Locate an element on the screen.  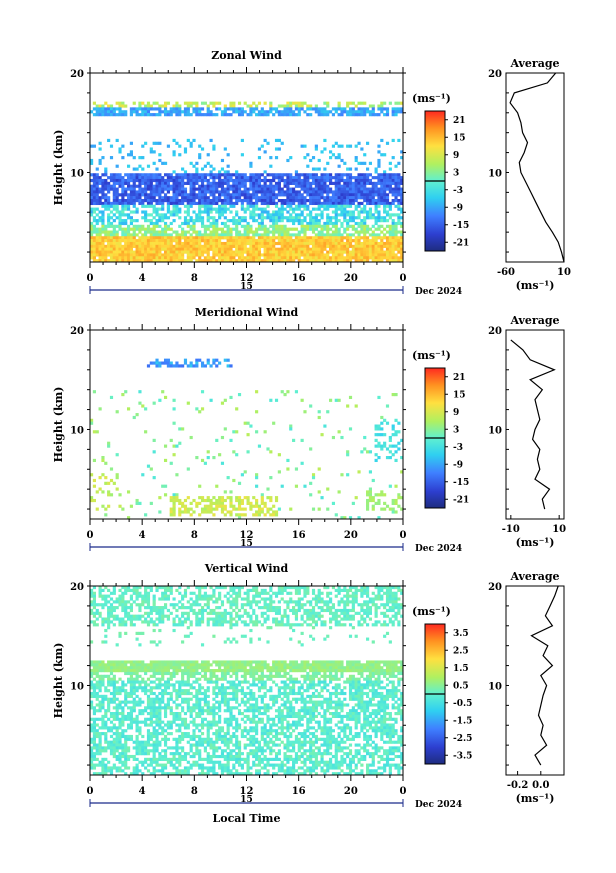
x-tick-label: 12 is located at coordinates (247, 535).